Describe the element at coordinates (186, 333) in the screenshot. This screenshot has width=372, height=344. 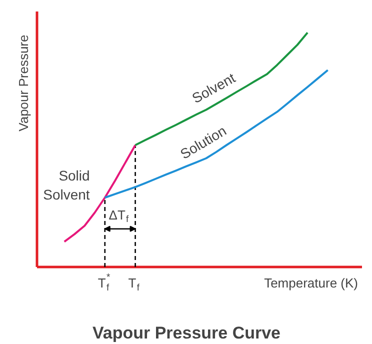
I see `text: Vapour Pressure Curve` at that location.